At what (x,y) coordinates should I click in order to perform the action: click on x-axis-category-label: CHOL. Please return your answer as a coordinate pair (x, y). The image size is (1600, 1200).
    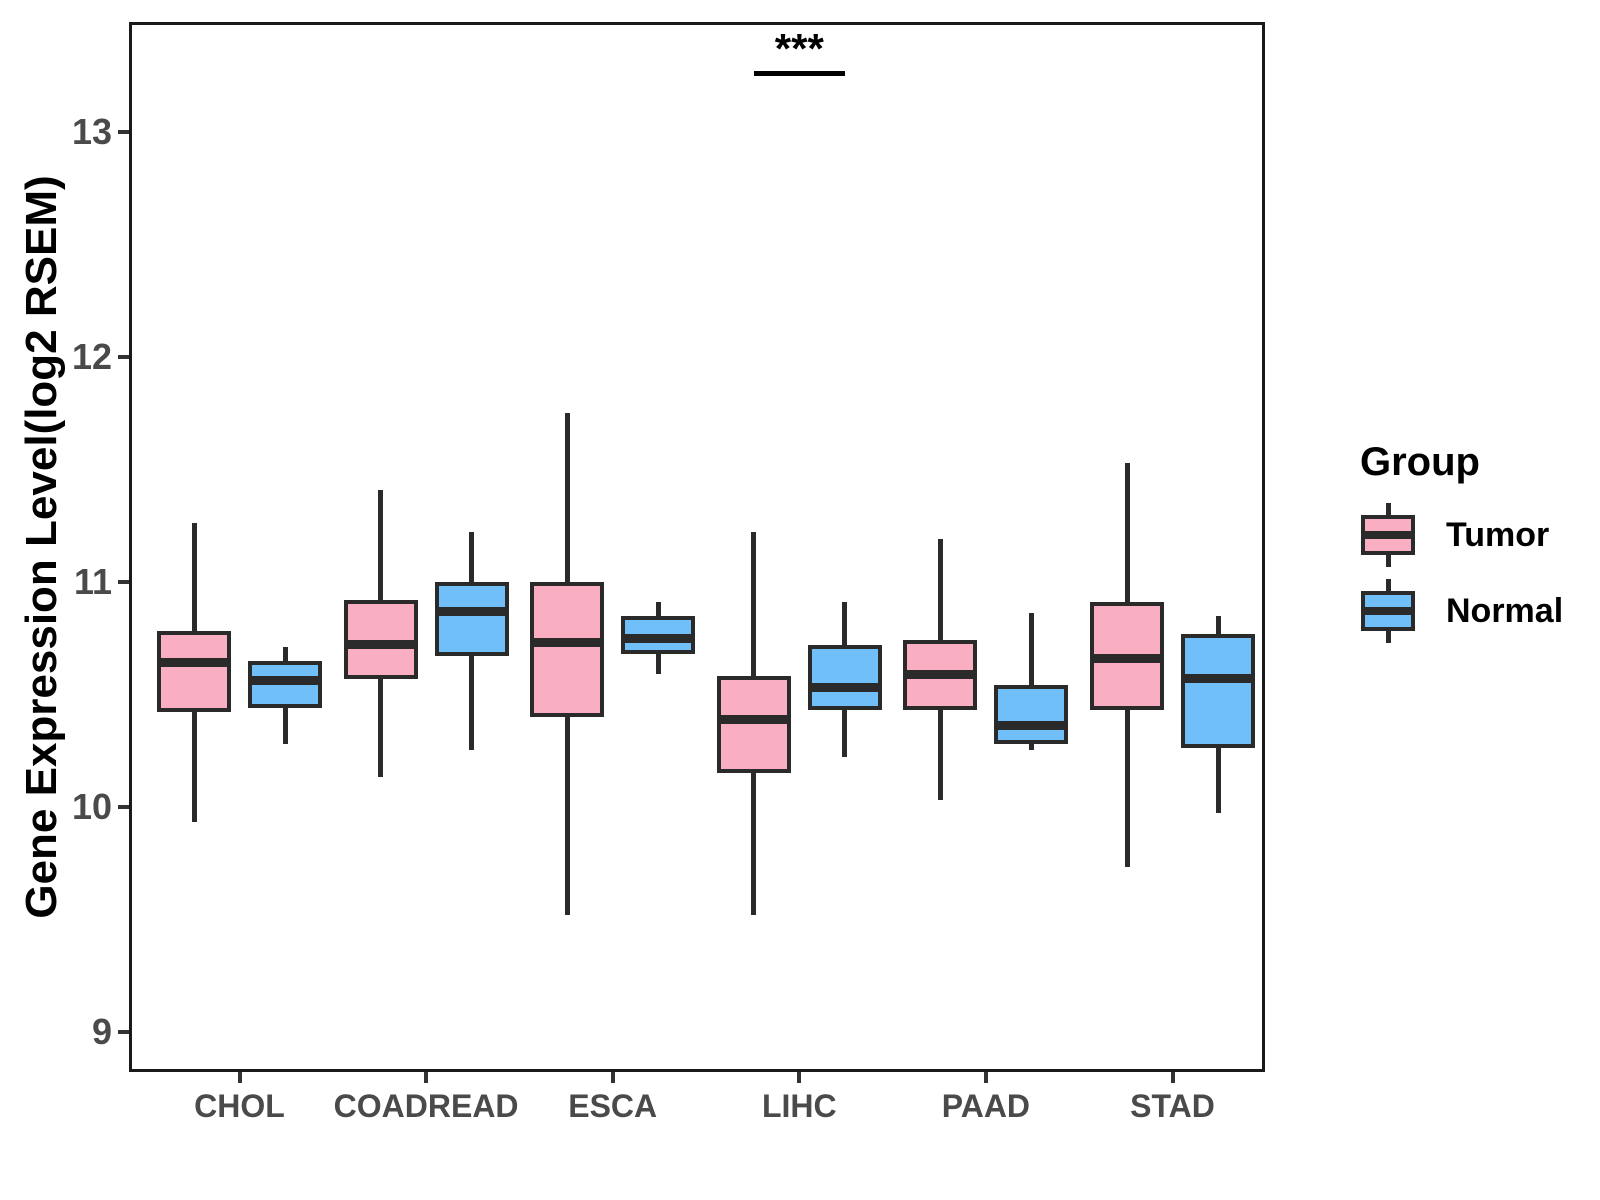
    Looking at the image, I should click on (239, 1106).